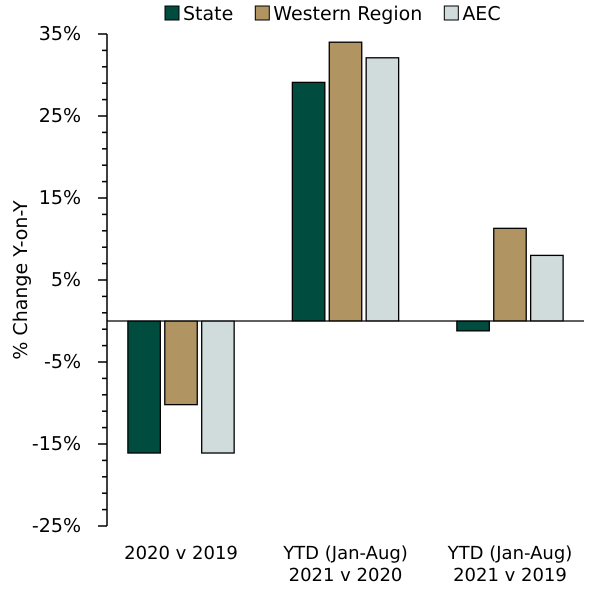 This screenshot has height=597, width=592. What do you see at coordinates (65, 280) in the screenshot?
I see `y-tick-label: 5%` at bounding box center [65, 280].